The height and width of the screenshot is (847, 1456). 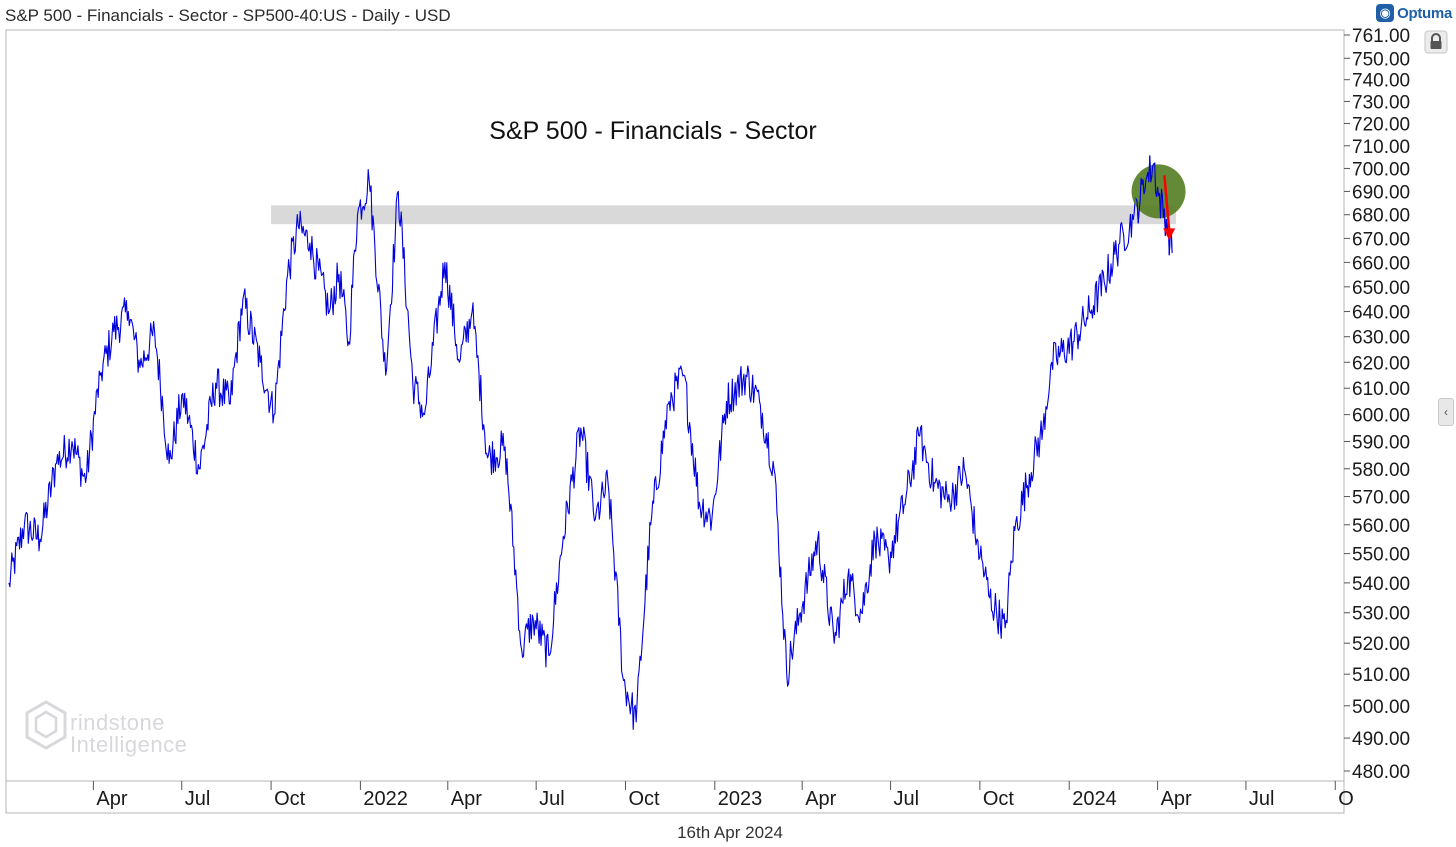 What do you see at coordinates (1381, 239) in the screenshot?
I see `y-tick-label: 670.00` at bounding box center [1381, 239].